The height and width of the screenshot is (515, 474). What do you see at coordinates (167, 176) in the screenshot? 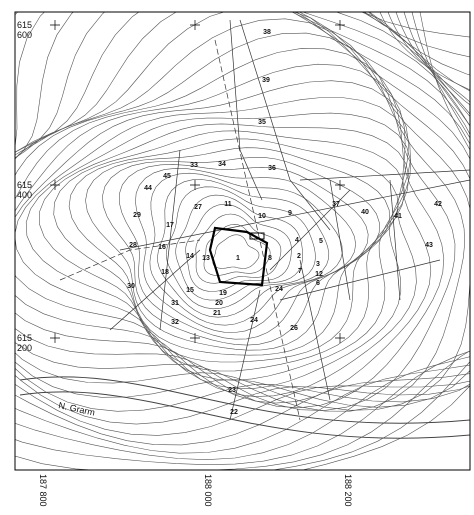
I see `parcel-number: 45` at bounding box center [167, 176].